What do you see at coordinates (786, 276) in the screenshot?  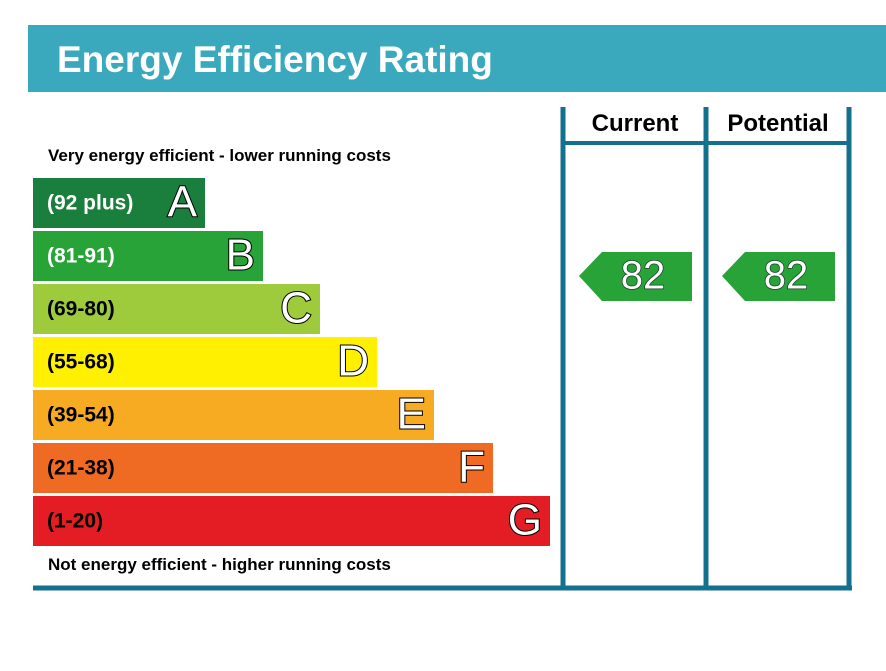 I see `potential-rating: 82` at bounding box center [786, 276].